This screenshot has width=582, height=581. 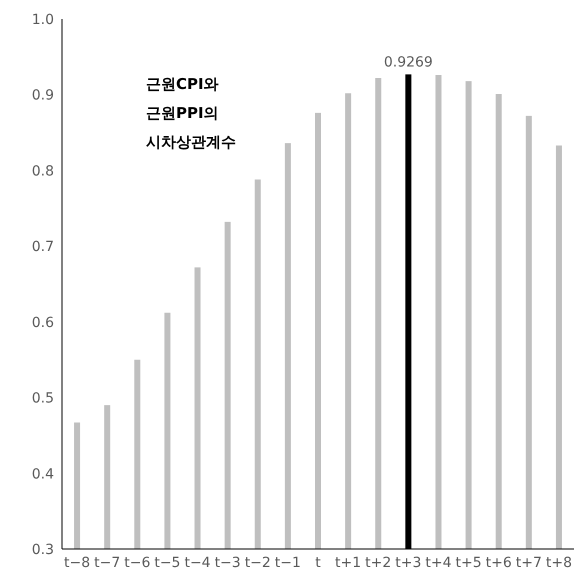 What do you see at coordinates (107, 562) in the screenshot?
I see `x-tick-label: t−7` at bounding box center [107, 562].